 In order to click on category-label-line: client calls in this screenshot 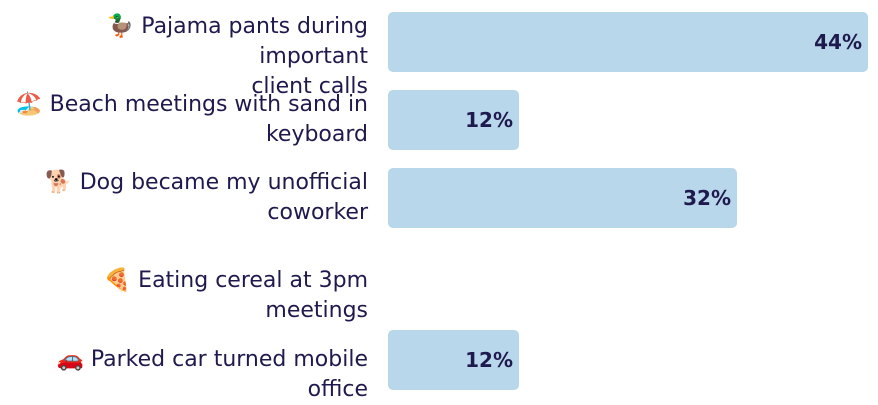, I will do `click(309, 86)`.